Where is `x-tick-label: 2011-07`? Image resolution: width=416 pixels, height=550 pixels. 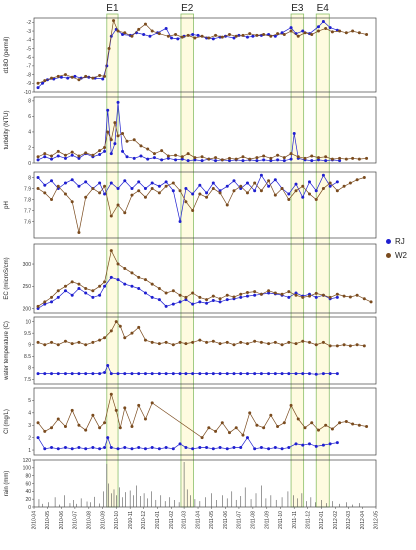
x-tick-label: 2011-07 is located at coordinates (240, 520).